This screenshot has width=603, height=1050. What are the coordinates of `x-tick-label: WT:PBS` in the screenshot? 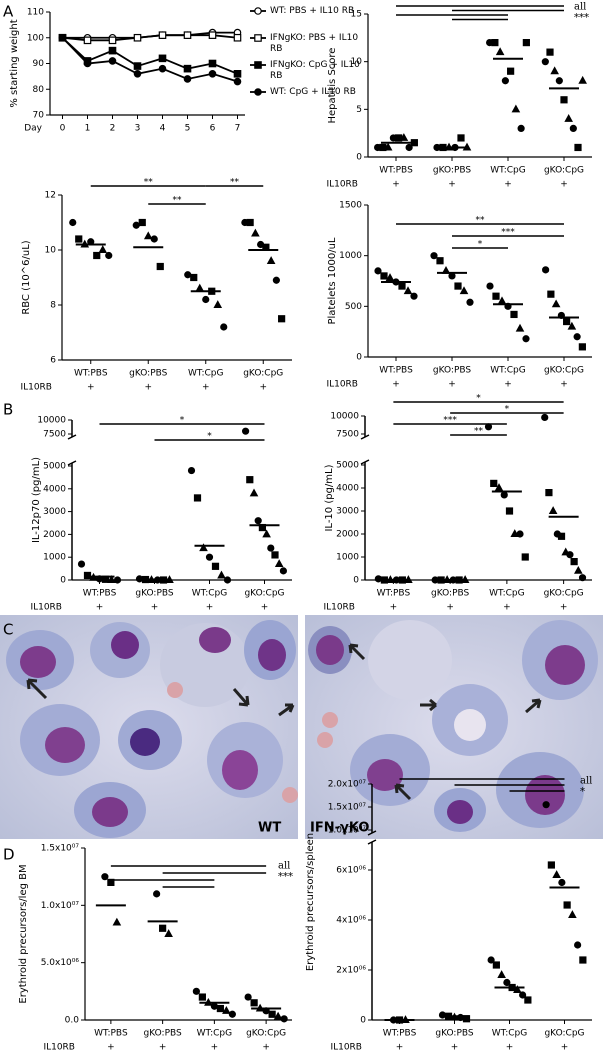 It's located at (91, 374).